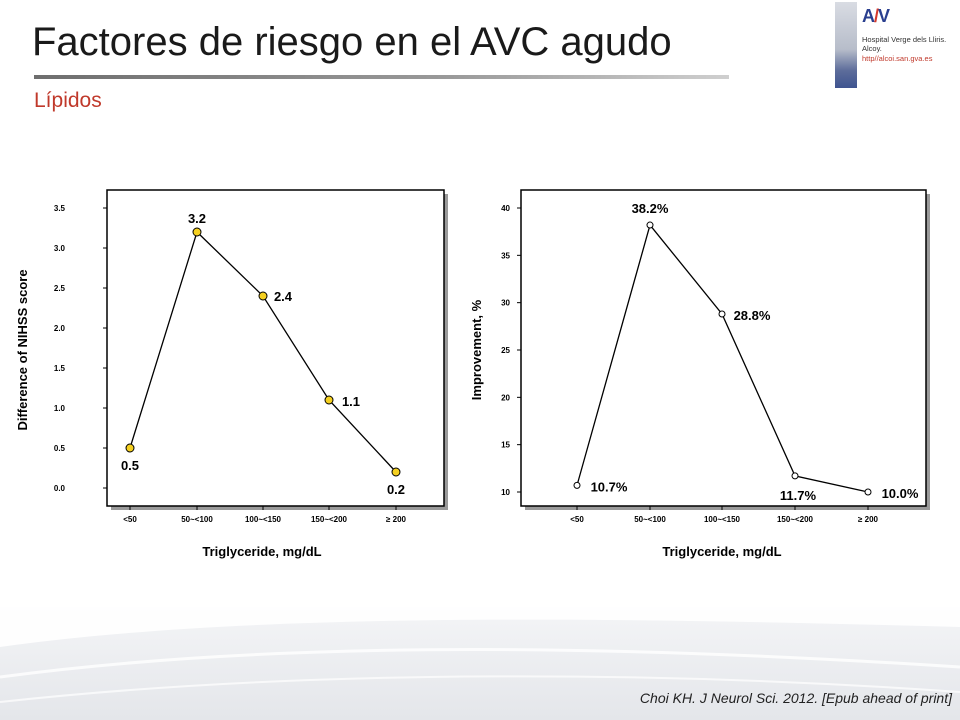 Image resolution: width=960 pixels, height=720 pixels. Describe the element at coordinates (505, 255) in the screenshot. I see `y-tick-label: 35` at that location.